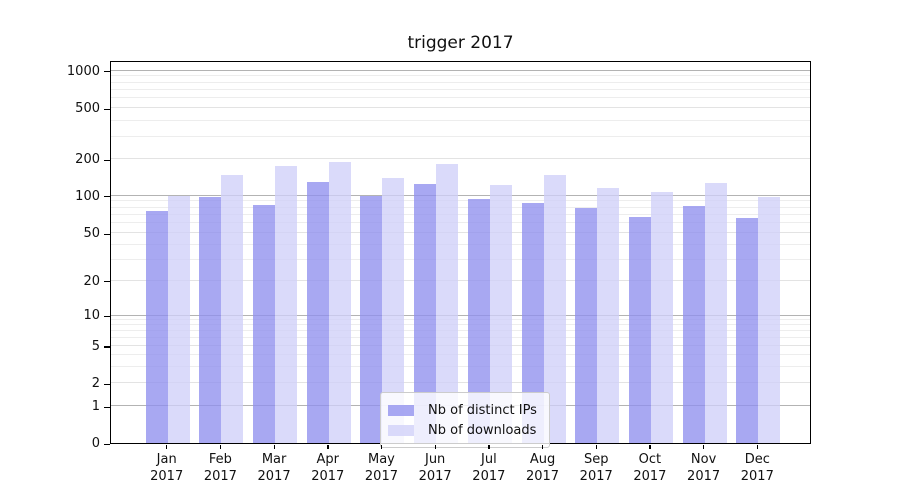 The width and height of the screenshot is (900, 500). Describe the element at coordinates (91, 316) in the screenshot. I see `y-tick-label: 10` at that location.